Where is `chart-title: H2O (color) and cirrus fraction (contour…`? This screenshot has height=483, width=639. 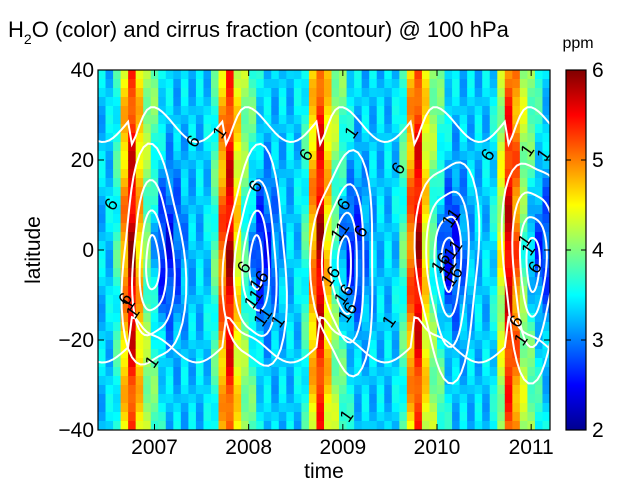 chart-title: H2O (color) and cirrus fraction (contour… is located at coordinates (259, 32).